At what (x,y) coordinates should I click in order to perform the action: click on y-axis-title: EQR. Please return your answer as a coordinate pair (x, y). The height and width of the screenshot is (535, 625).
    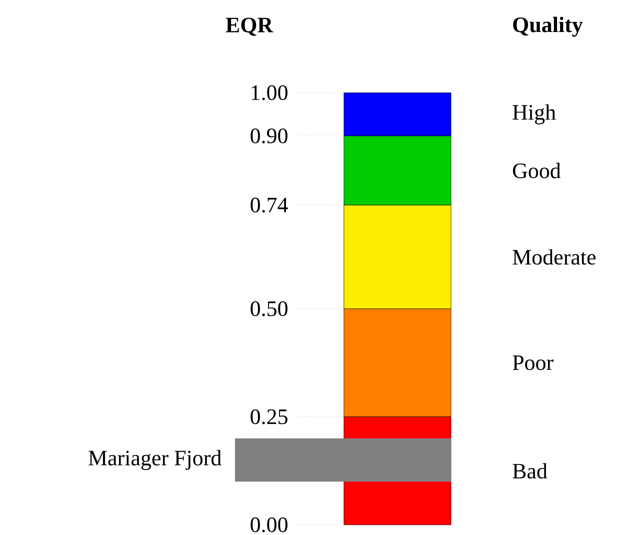
    Looking at the image, I should click on (250, 27).